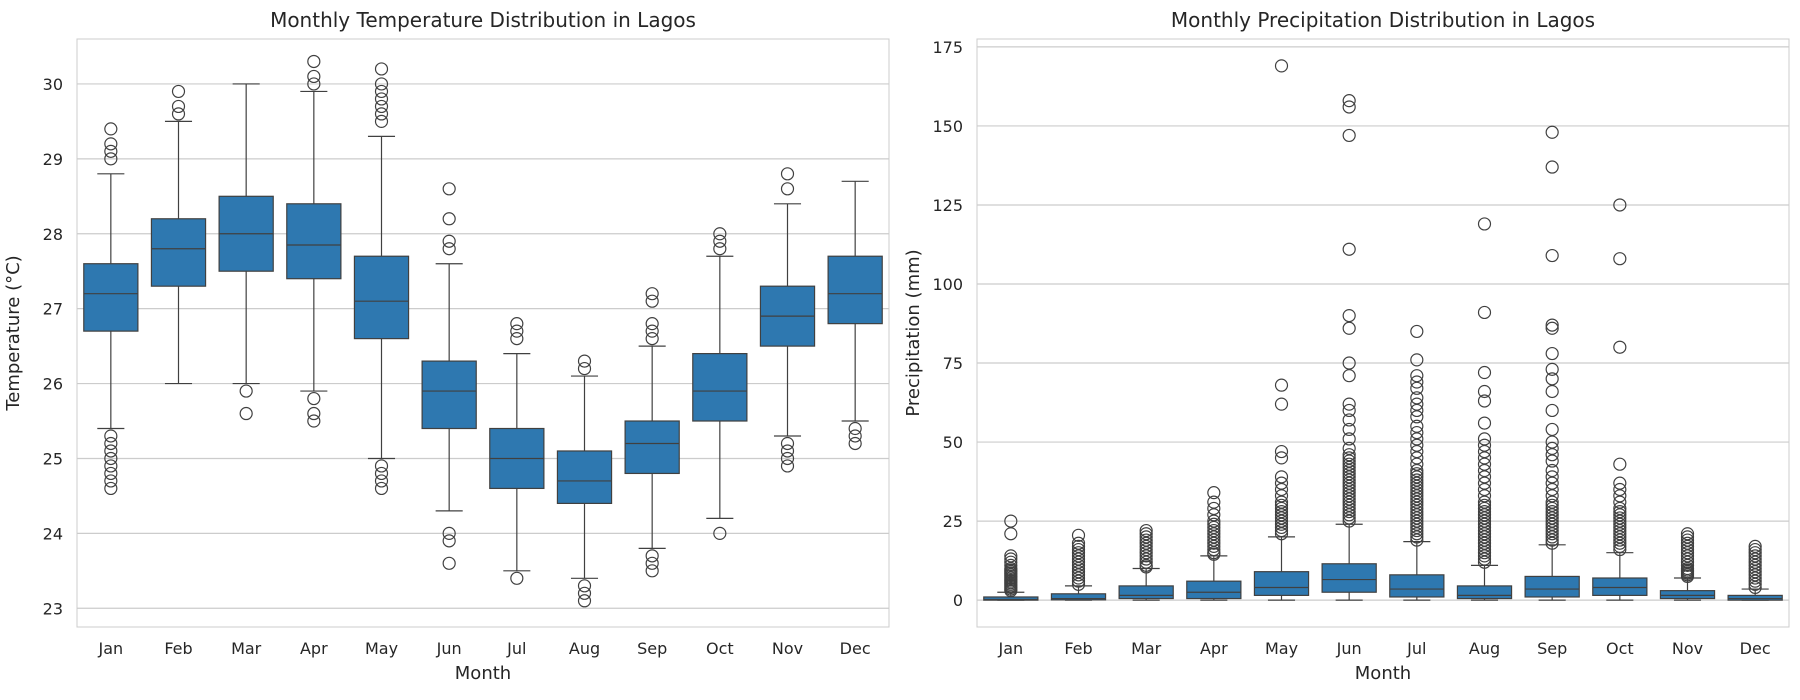 Image resolution: width=1800 pixels, height=700 pixels. What do you see at coordinates (913, 332) in the screenshot?
I see `precipitation-y-axis-label: Precipitation (mm)` at bounding box center [913, 332].